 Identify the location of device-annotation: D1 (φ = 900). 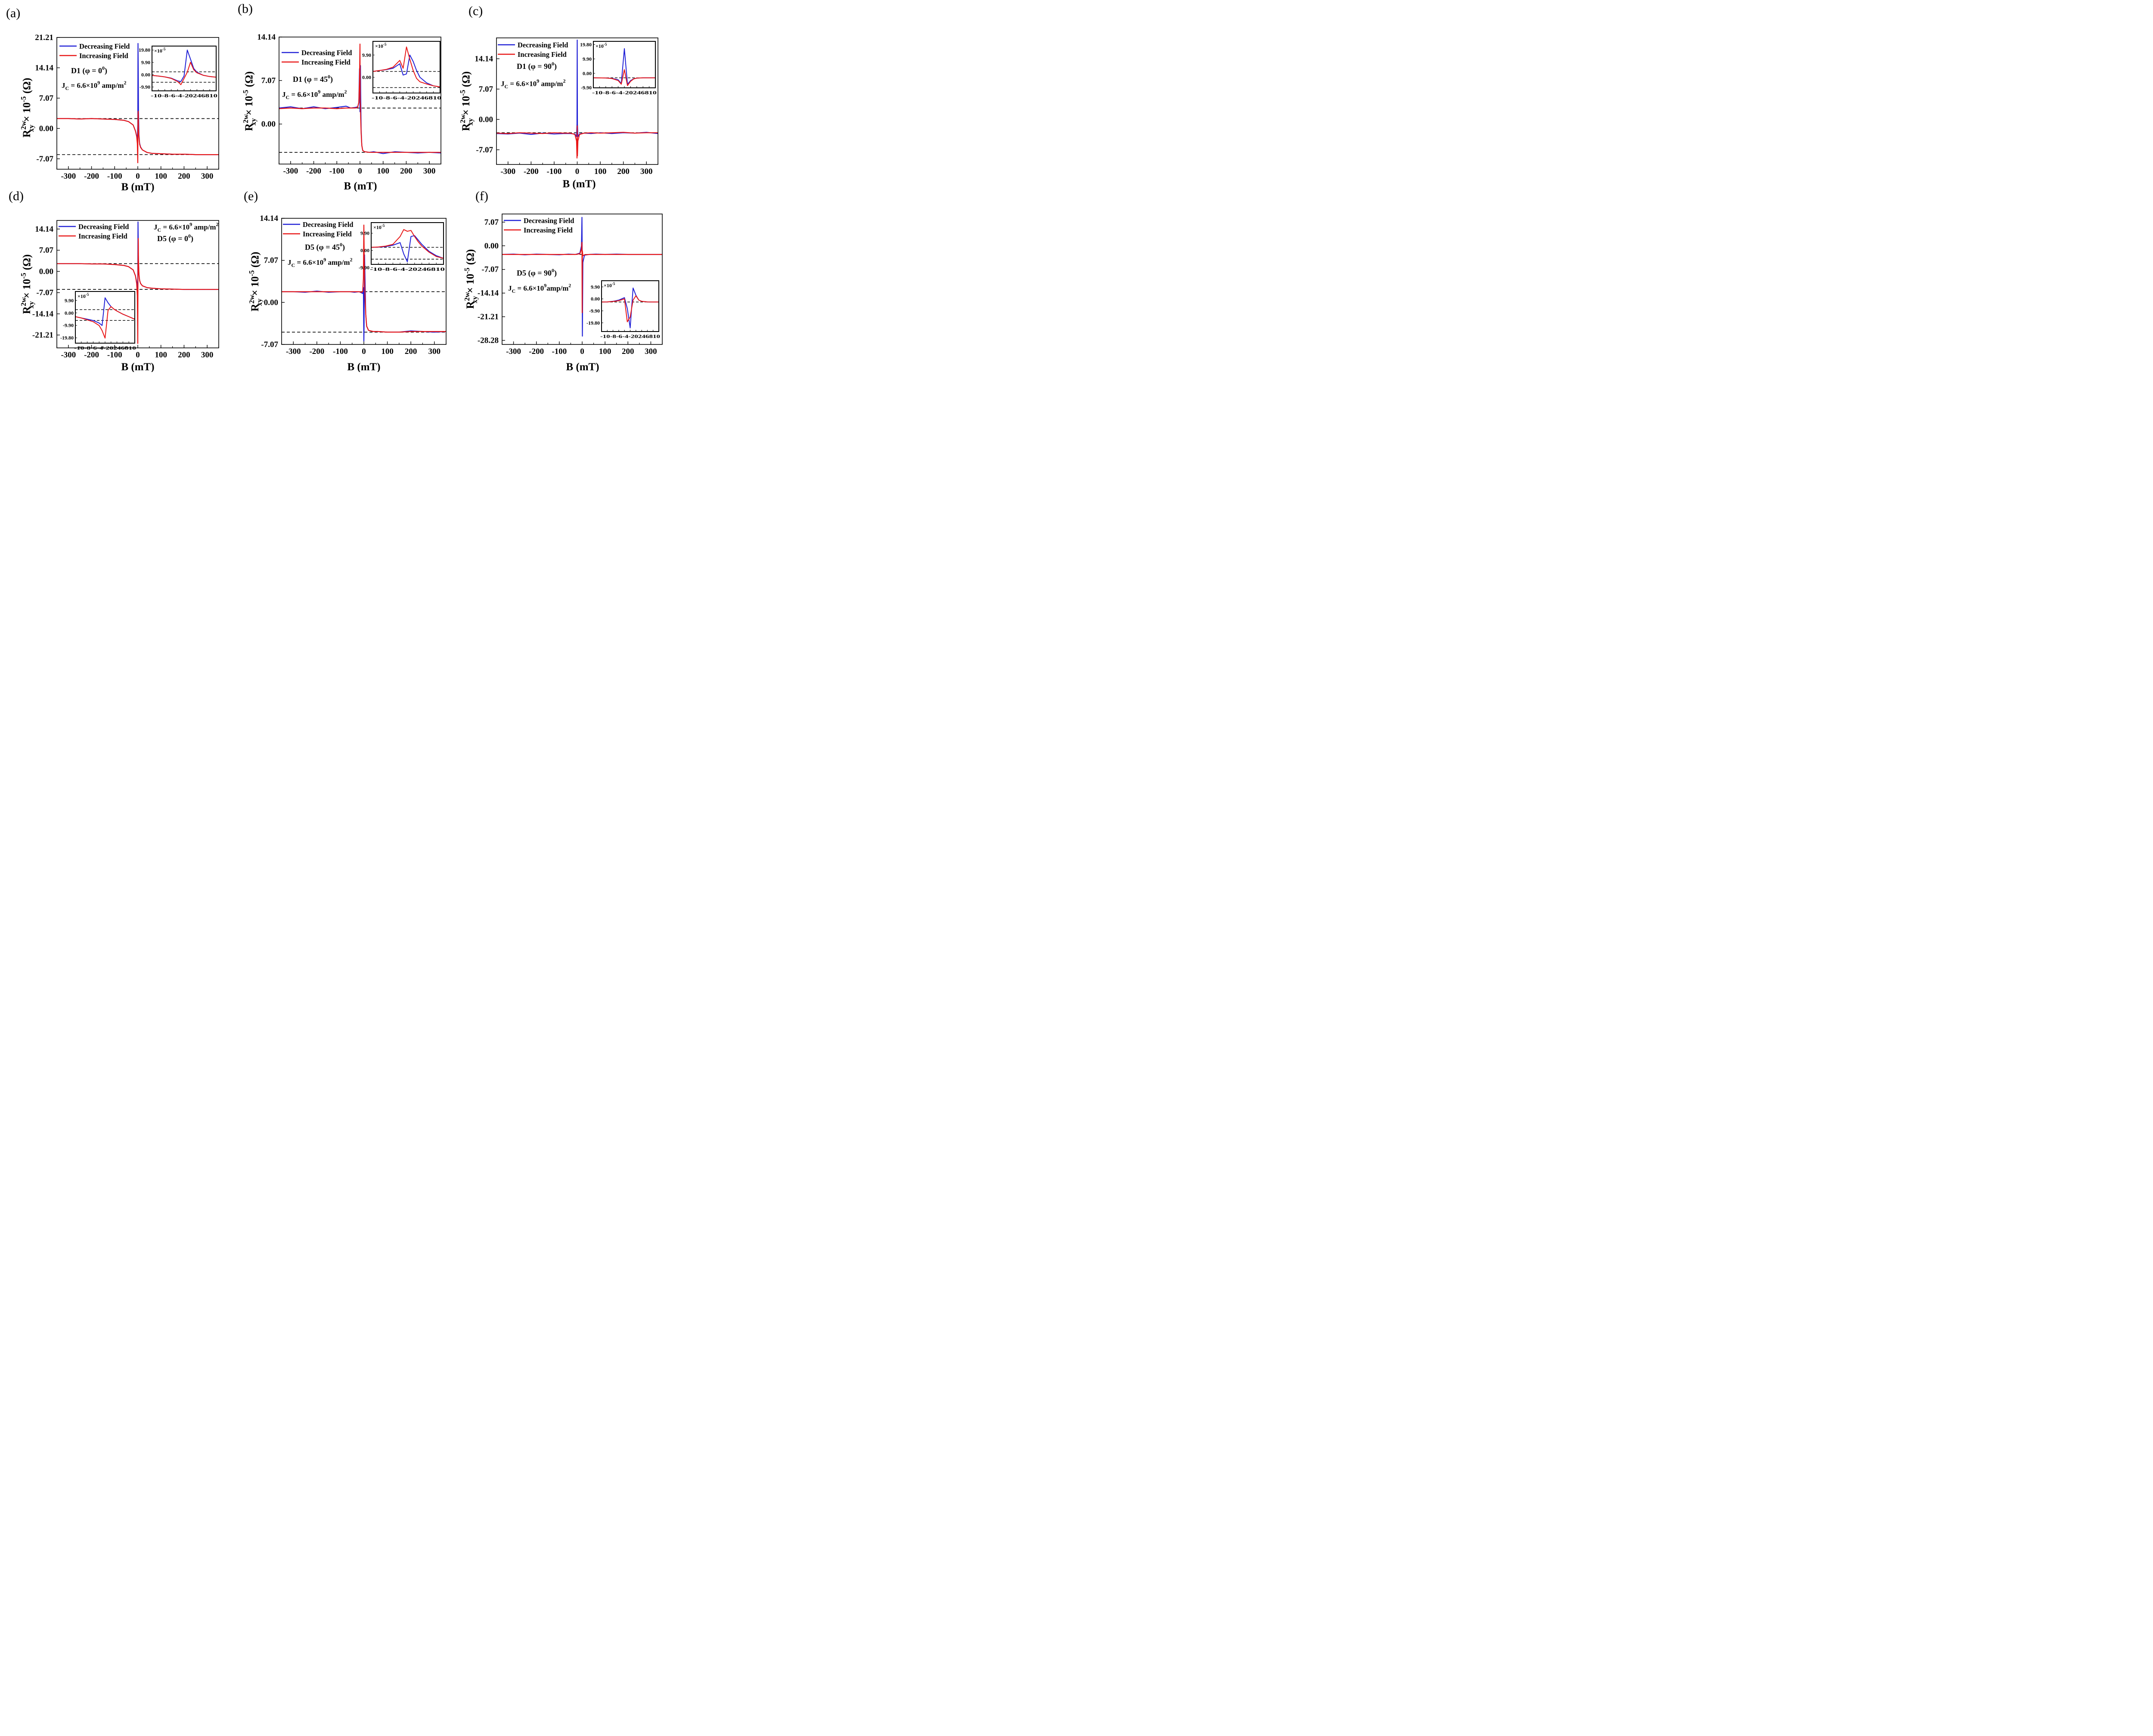
(537, 66).